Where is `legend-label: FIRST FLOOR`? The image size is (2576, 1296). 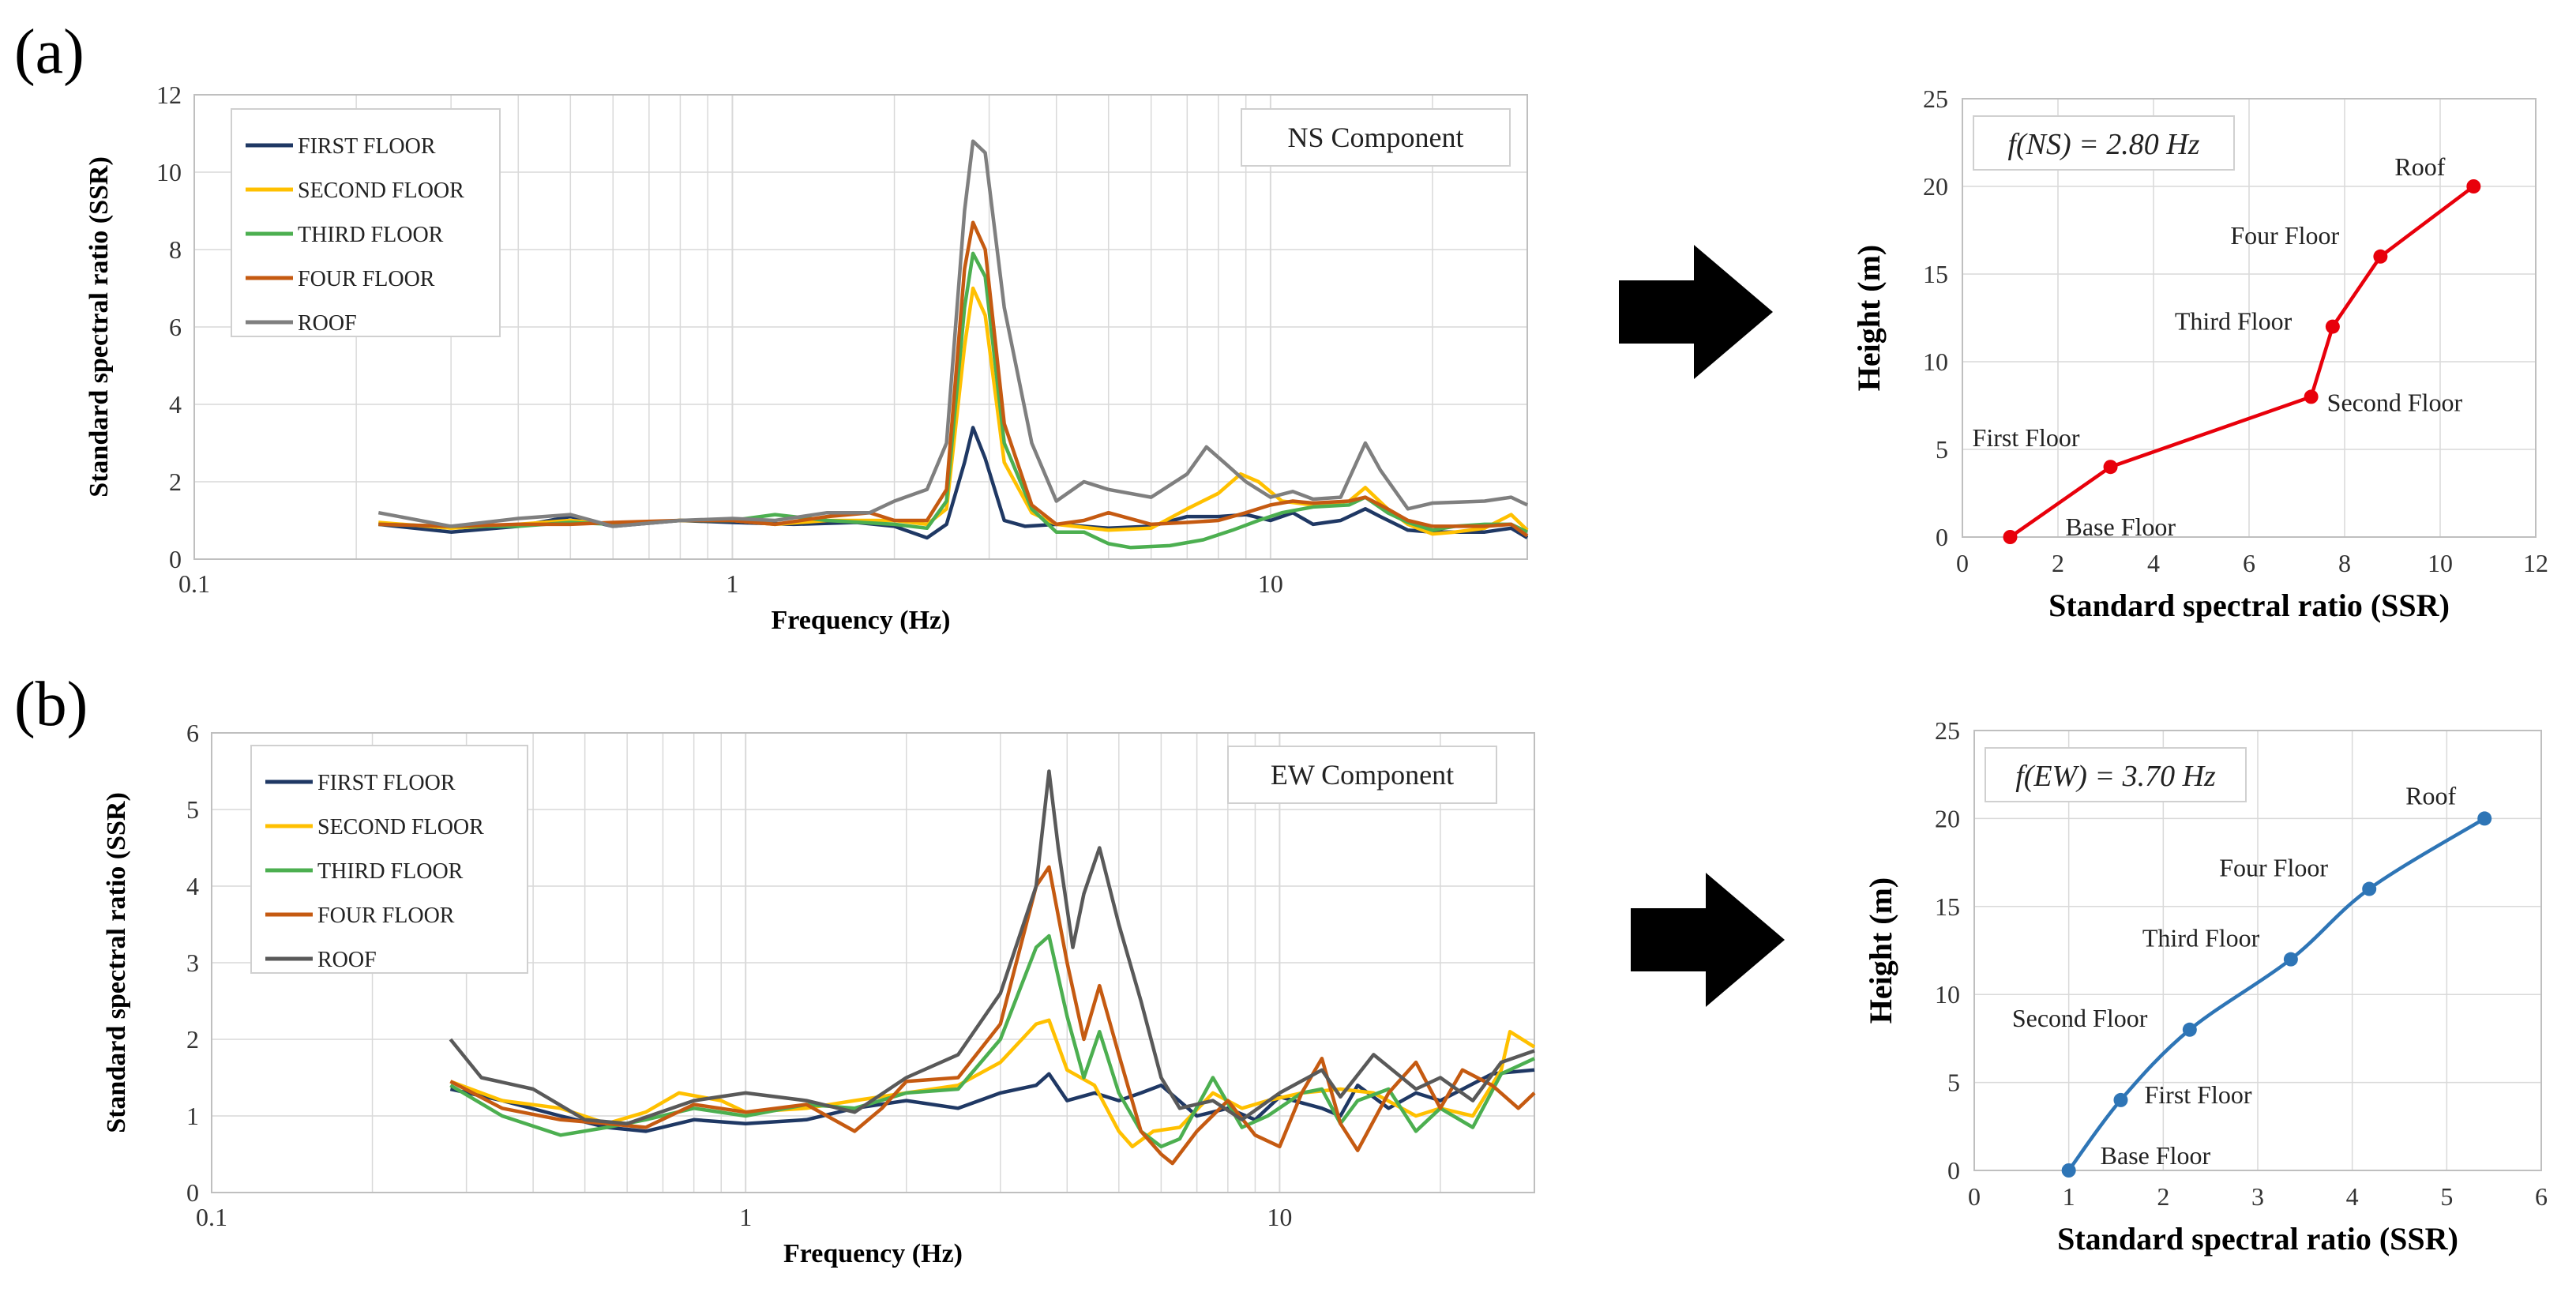 legend-label: FIRST FLOOR is located at coordinates (386, 783).